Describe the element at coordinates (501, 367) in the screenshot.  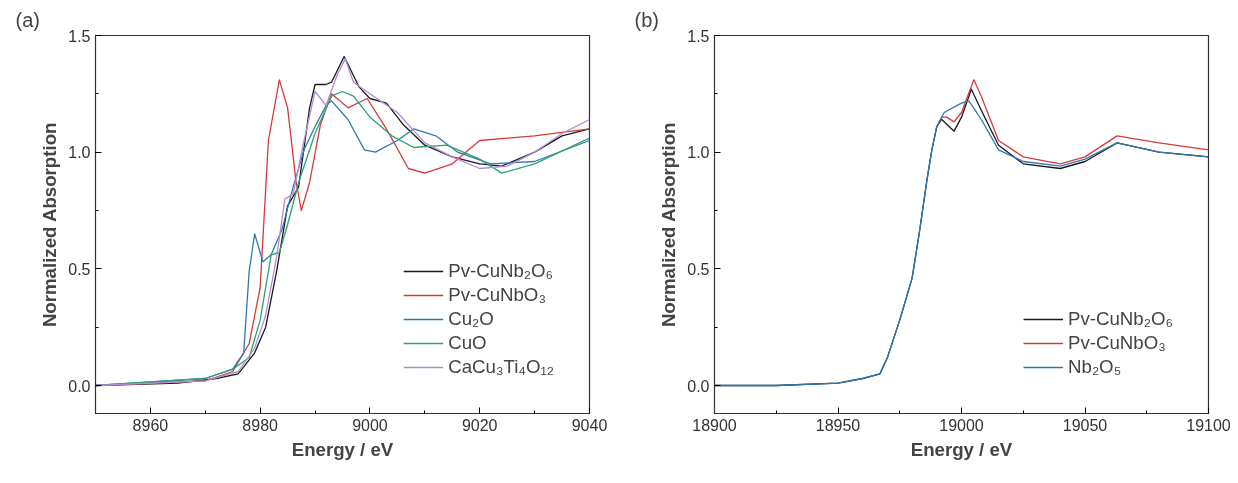
I see `legend-label: CaCu₃Ti₄O₁₂` at that location.